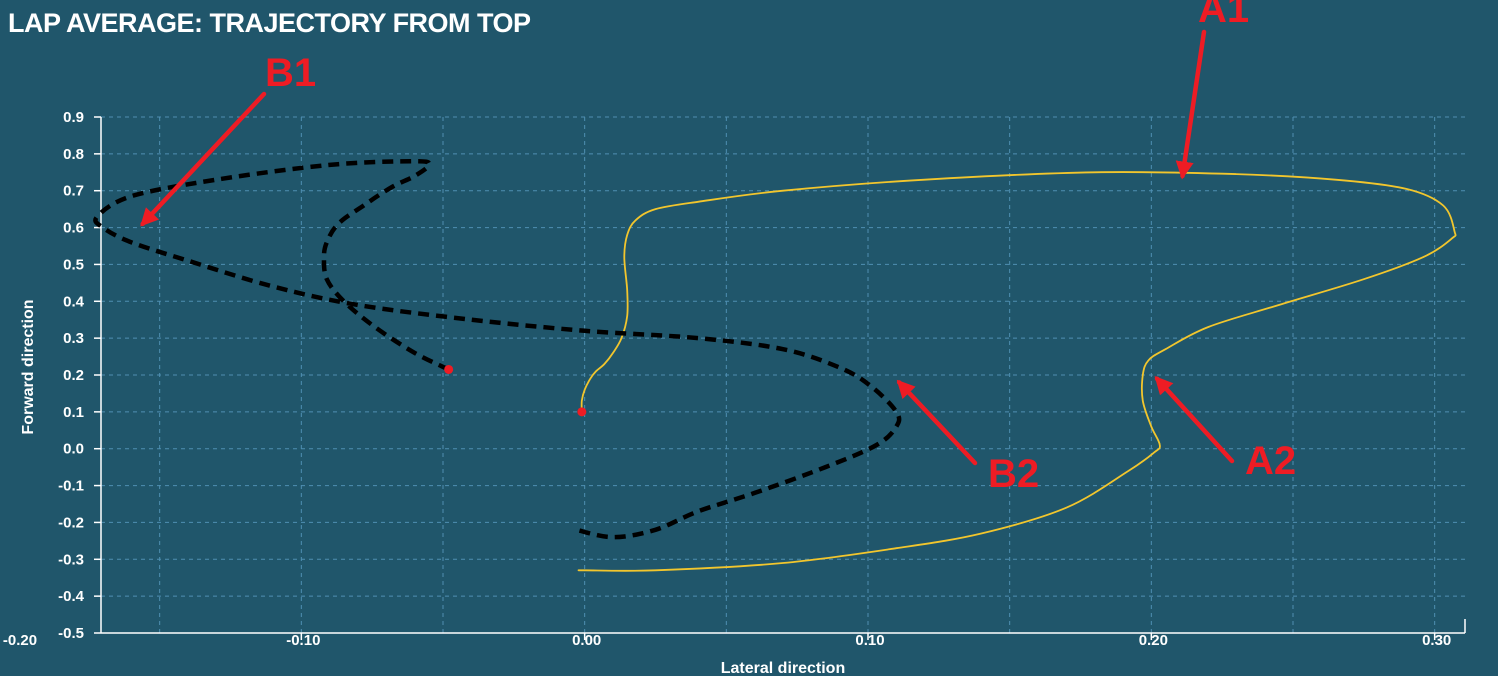  What do you see at coordinates (73, 412) in the screenshot?
I see `y-tick-label: 0.1` at bounding box center [73, 412].